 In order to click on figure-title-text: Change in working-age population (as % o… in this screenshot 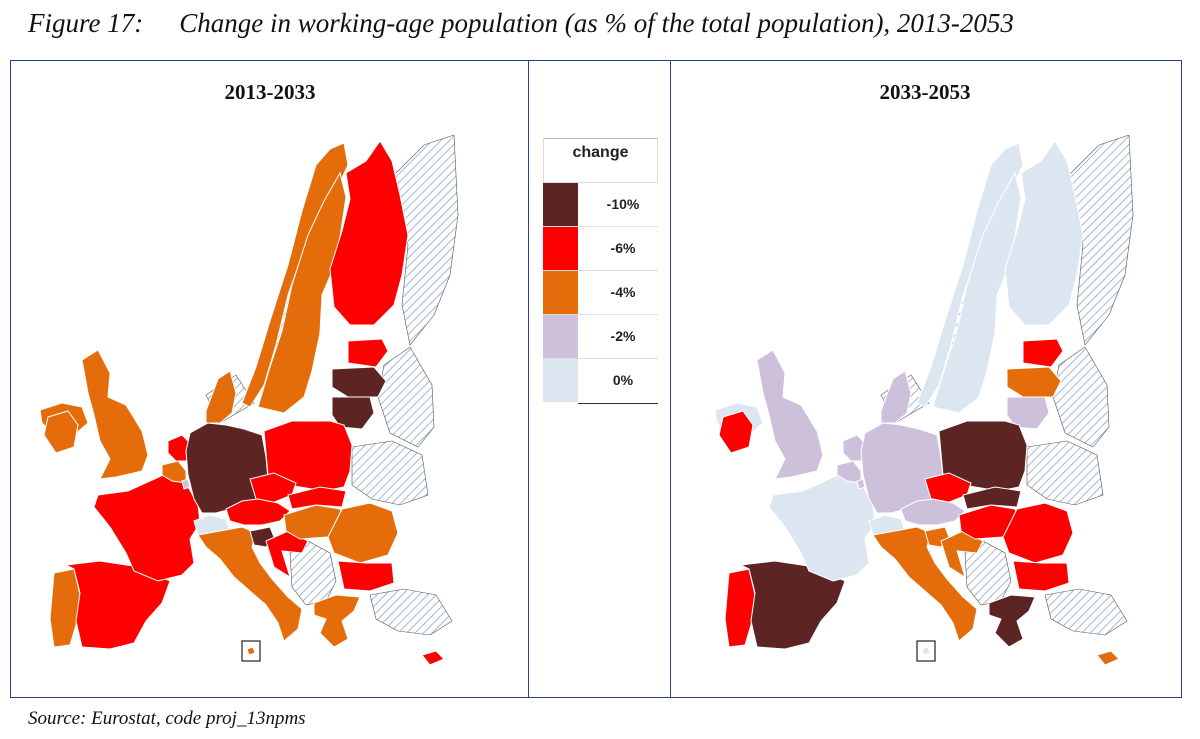, I will do `click(596, 23)`.